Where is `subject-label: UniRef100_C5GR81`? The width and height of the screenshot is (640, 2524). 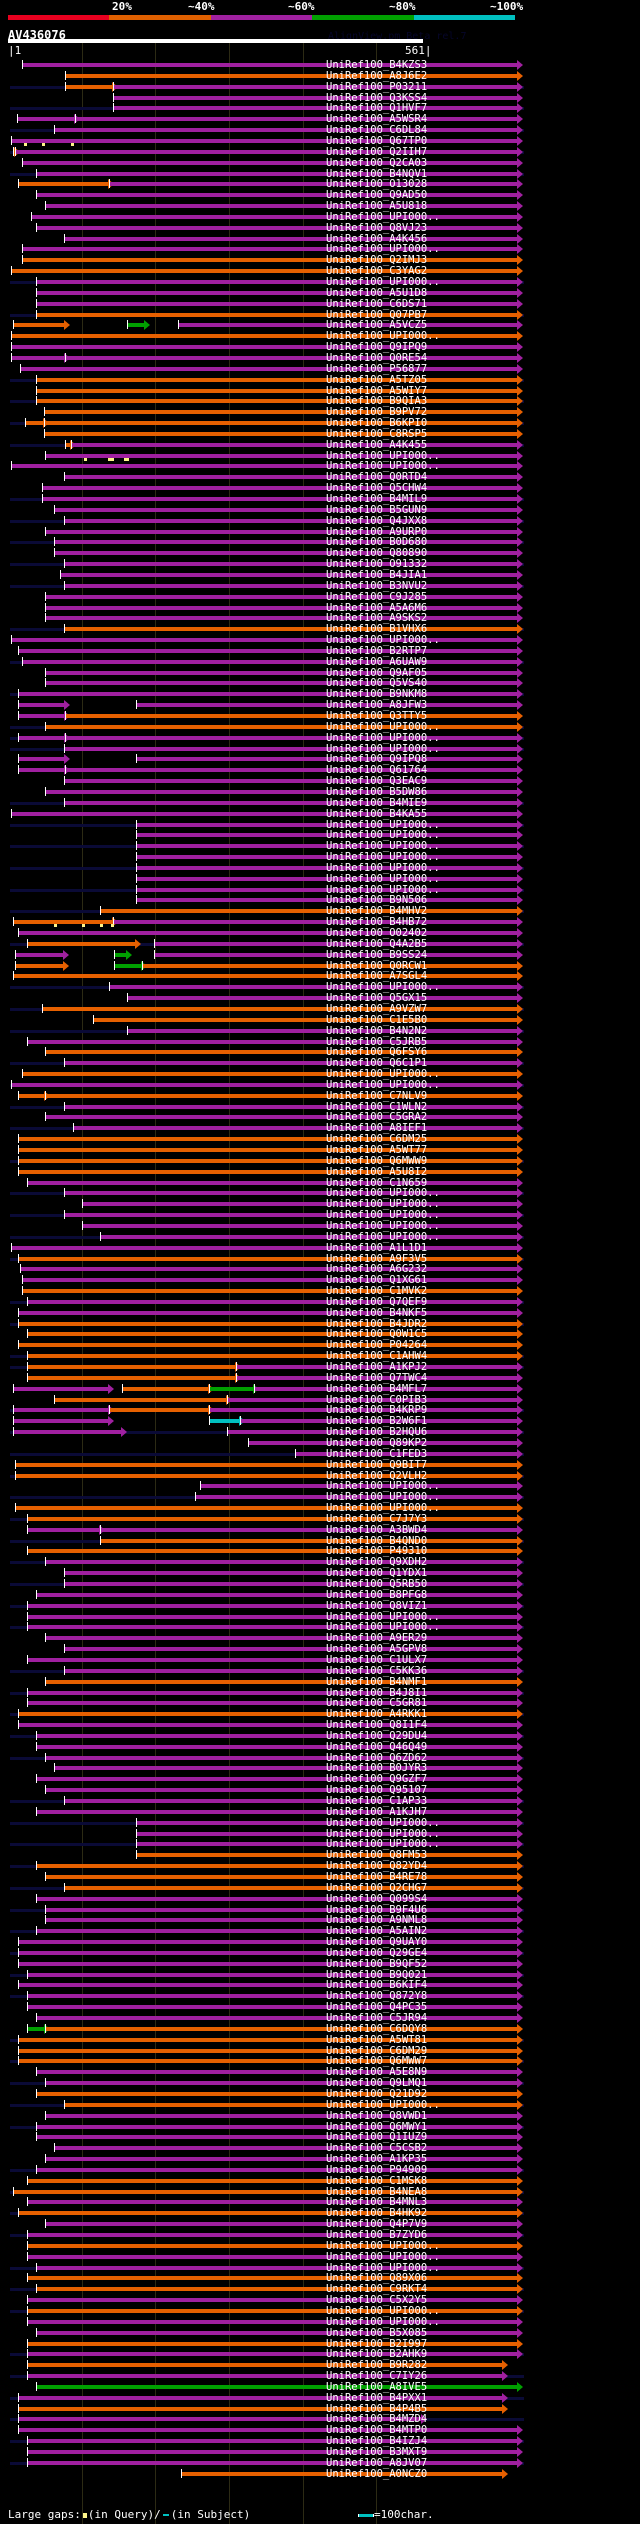
subject-label: UniRef100_C5GR81 is located at coordinates (377, 1703).